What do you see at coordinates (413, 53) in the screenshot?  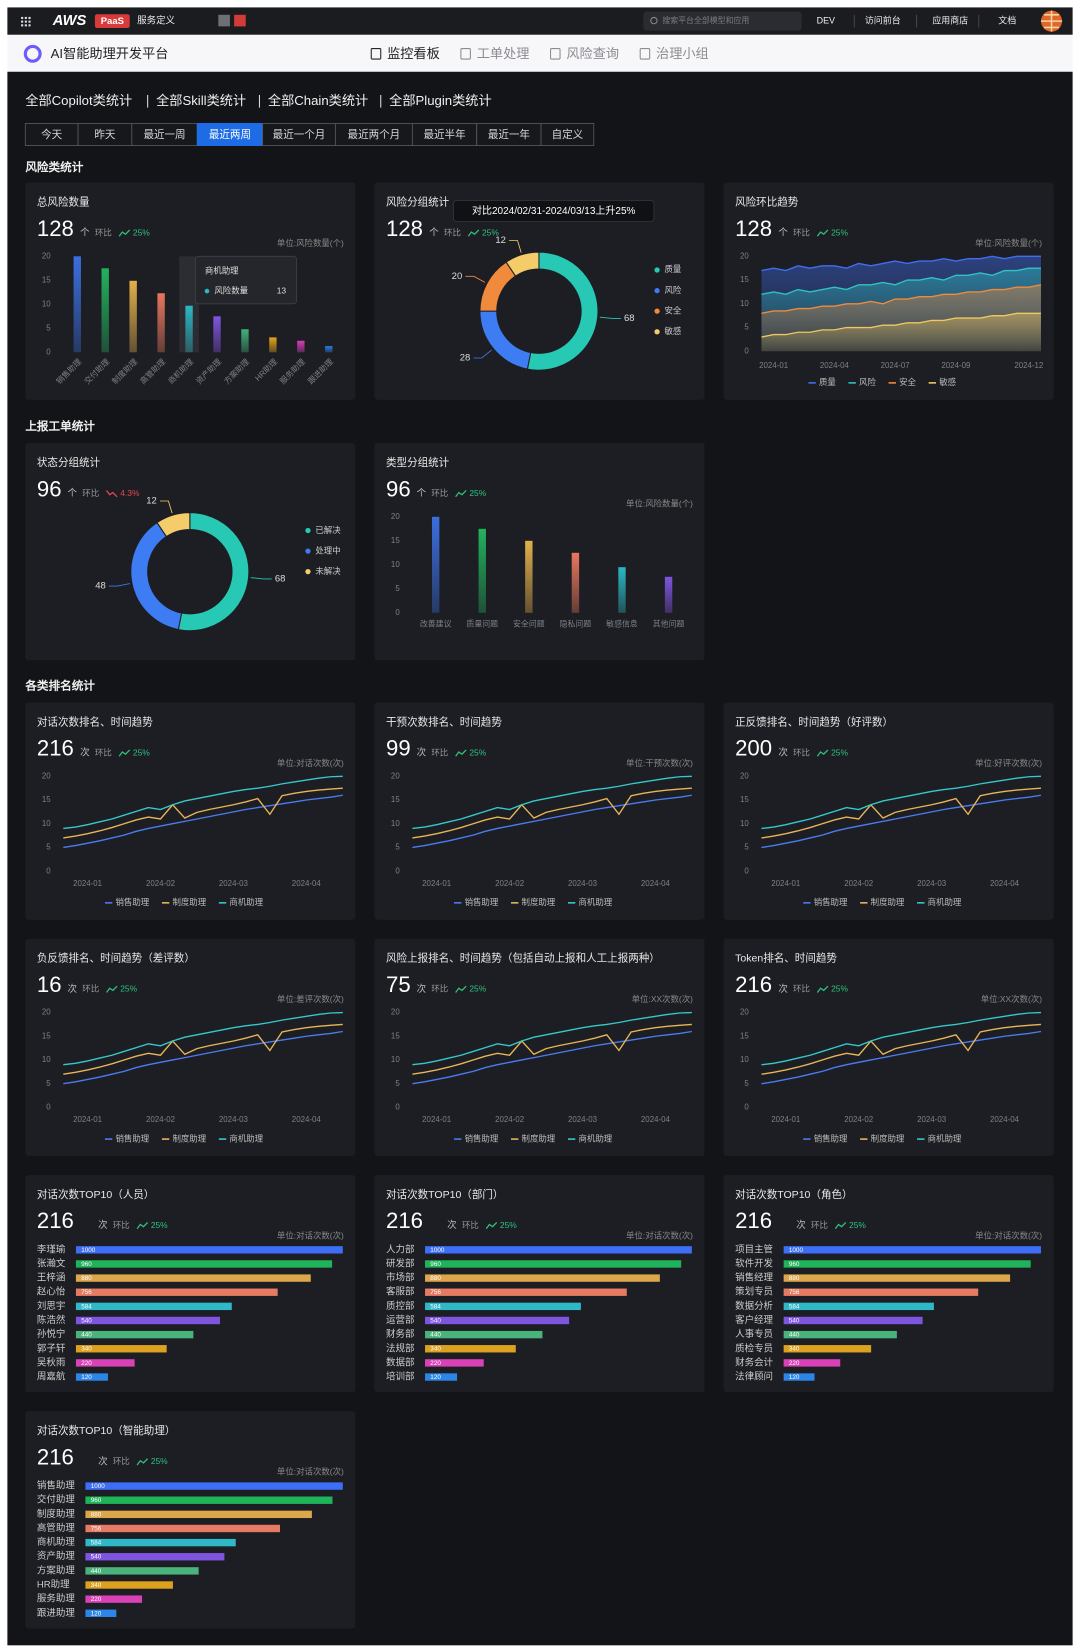 I see `nav-tab: 监控看板` at bounding box center [413, 53].